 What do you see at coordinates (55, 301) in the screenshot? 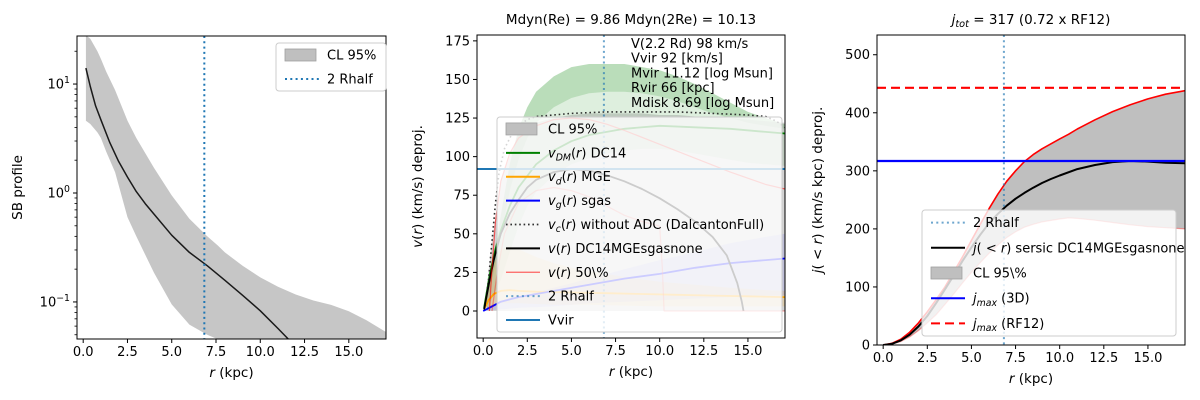
I see `y-tick-label: 10−1` at bounding box center [55, 301].